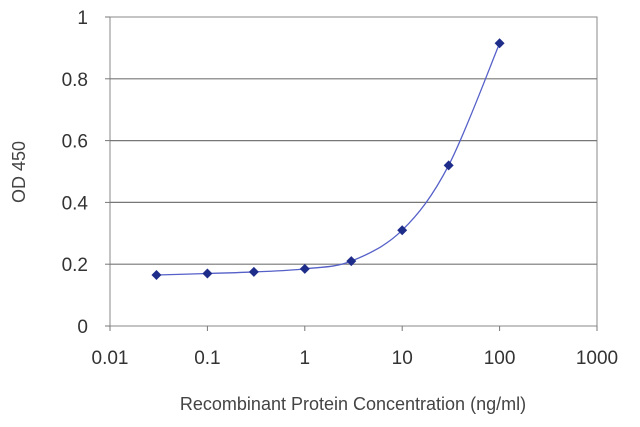  What do you see at coordinates (207, 358) in the screenshot?
I see `x-tick-label: 0.1` at bounding box center [207, 358].